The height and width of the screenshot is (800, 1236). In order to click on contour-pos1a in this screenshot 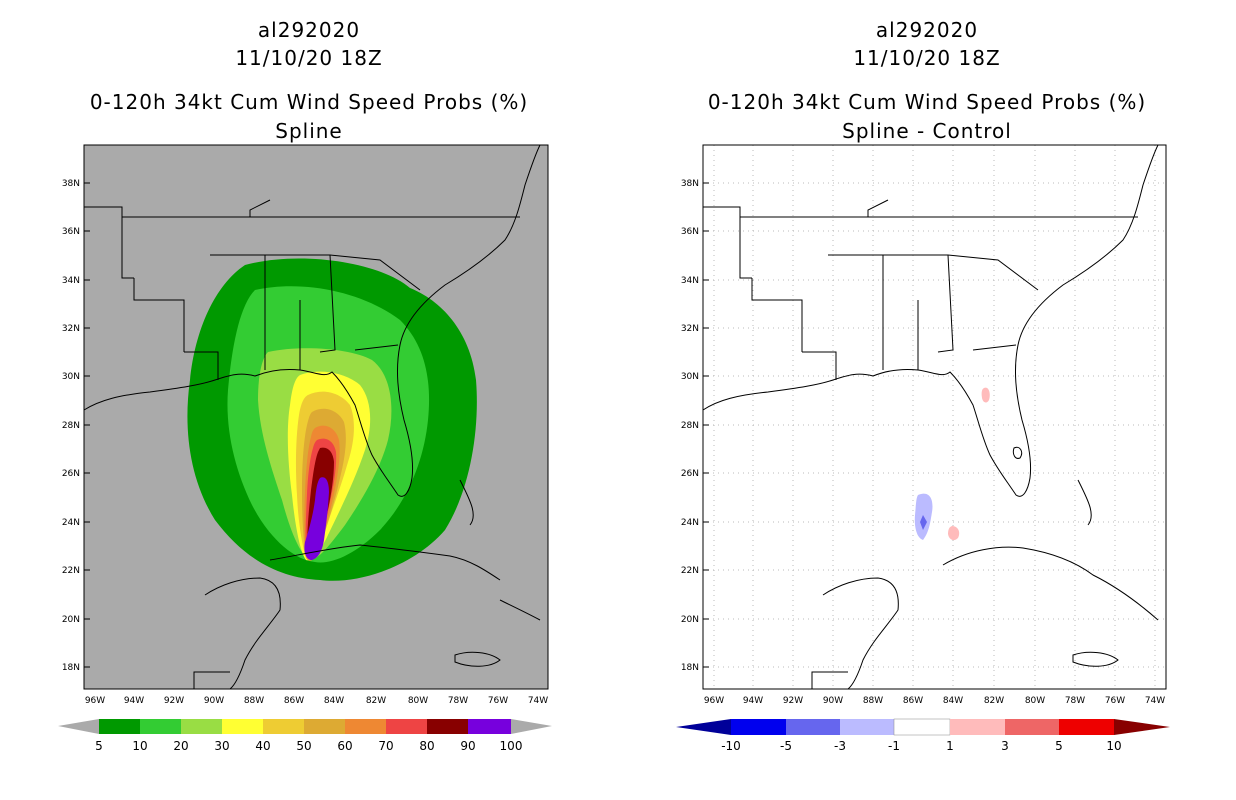, I will do `click(954, 533)`.